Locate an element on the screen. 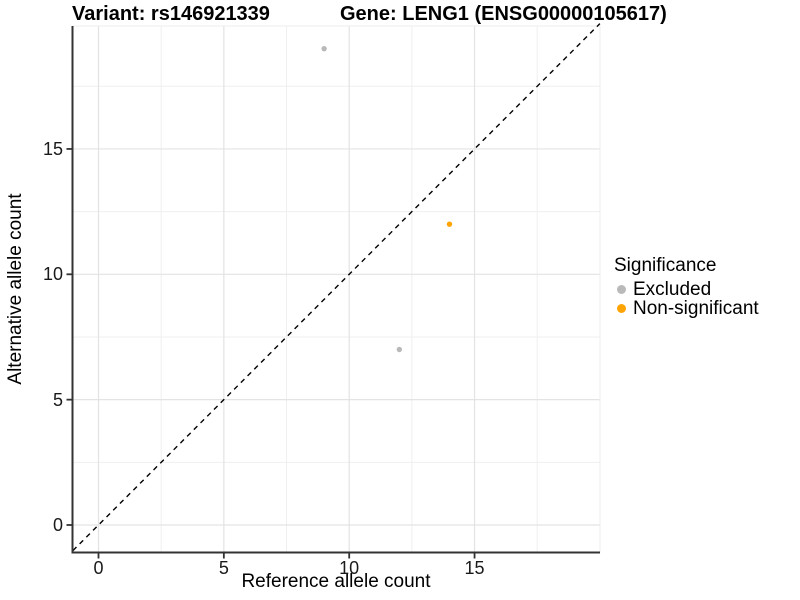 Image resolution: width=800 pixels, height=600 pixels. data-point-non-significant is located at coordinates (449, 224).